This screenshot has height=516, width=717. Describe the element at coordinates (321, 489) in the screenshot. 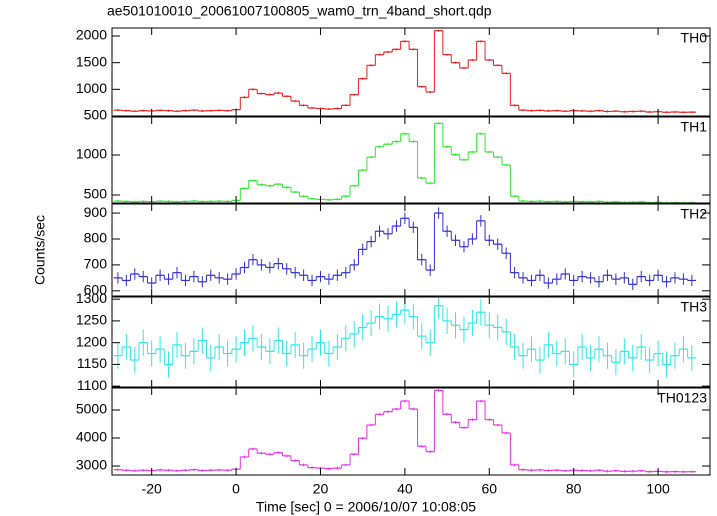

I see `x-tick-label: 20` at that location.